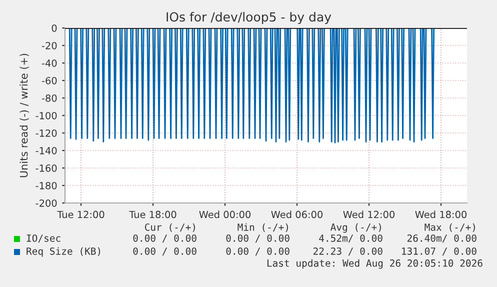 The height and width of the screenshot is (287, 497). I want to click on text: Min (-/+), so click(263, 227).